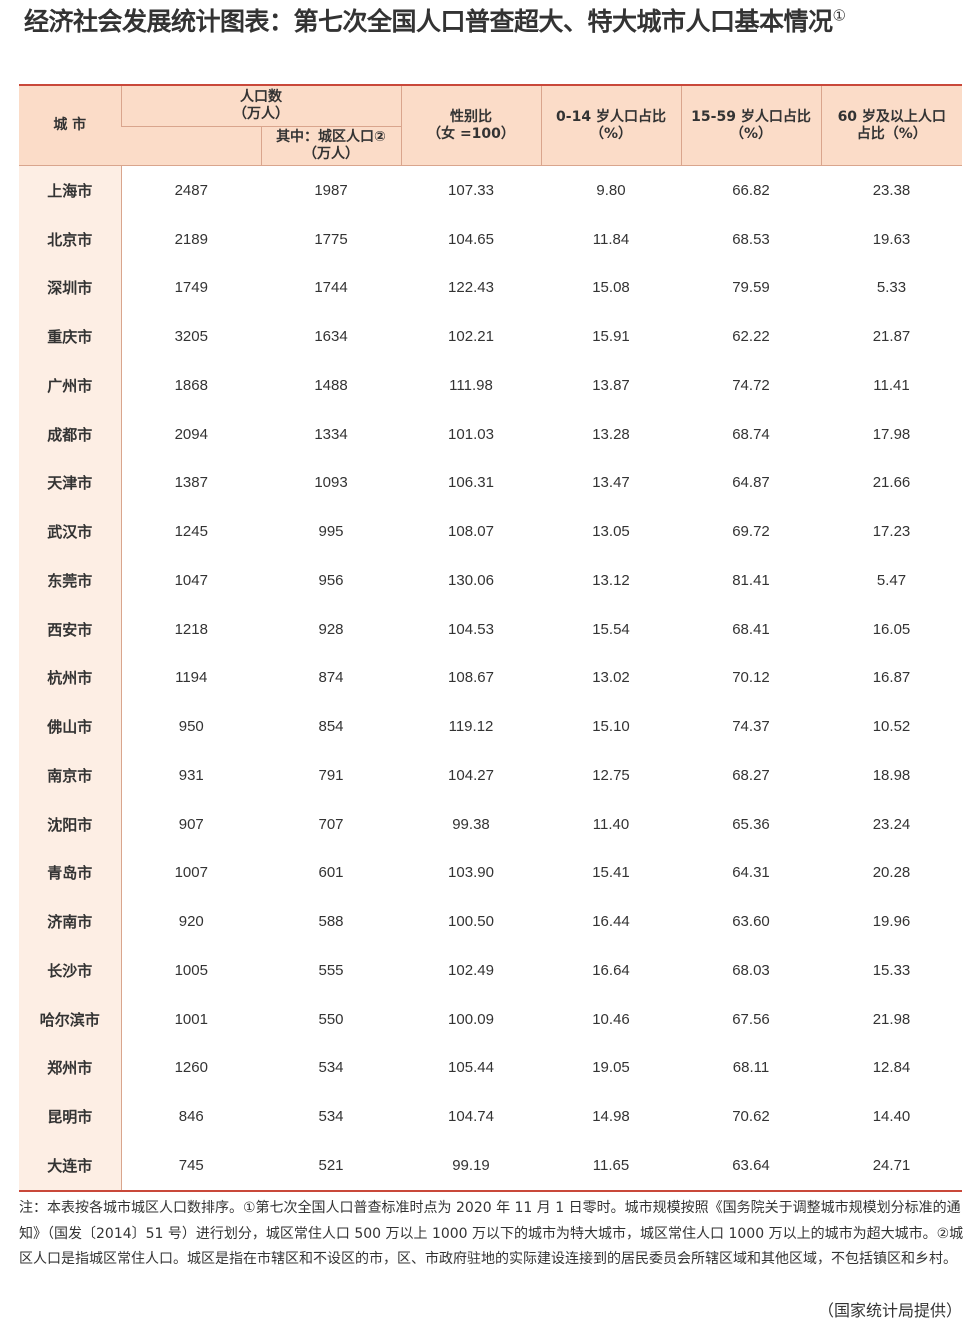 This screenshot has height=1323, width=980. I want to click on cell-population: 1001, so click(191, 1019).